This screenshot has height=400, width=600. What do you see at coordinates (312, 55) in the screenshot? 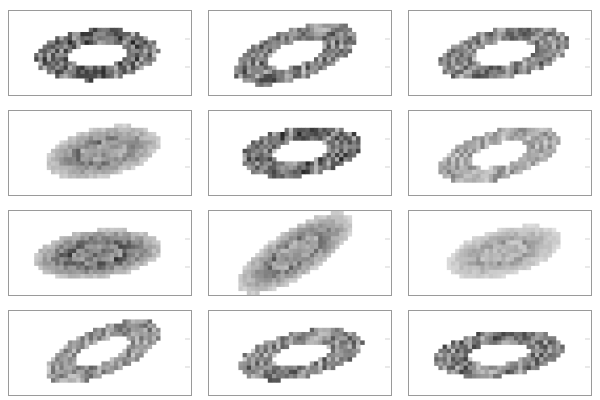
I see `panel-2-image` at bounding box center [312, 55].